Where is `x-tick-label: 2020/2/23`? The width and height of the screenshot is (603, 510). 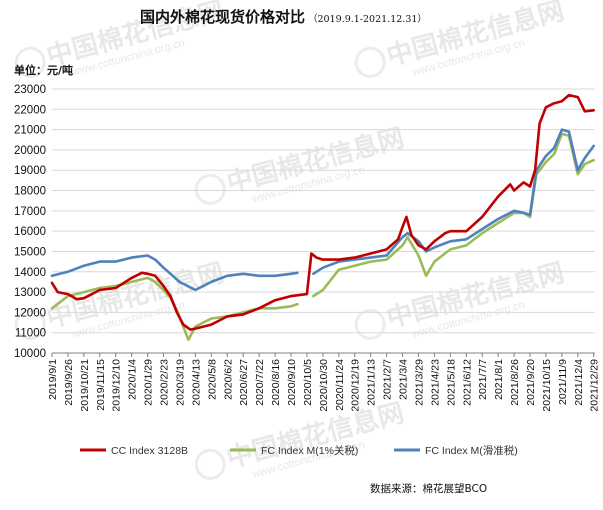
x-tick-label: 2020/2/23 is located at coordinates (165, 382).